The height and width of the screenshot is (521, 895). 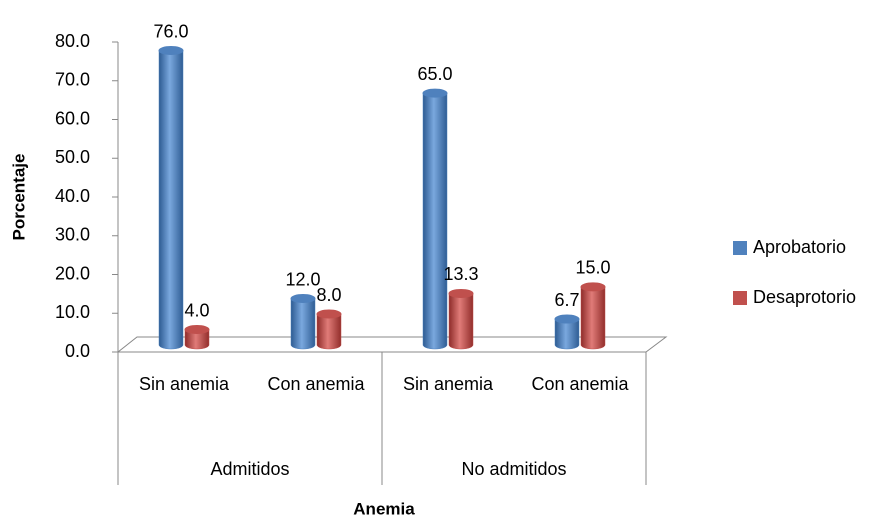 I want to click on y-tick-label: 60.0, so click(x=72, y=118).